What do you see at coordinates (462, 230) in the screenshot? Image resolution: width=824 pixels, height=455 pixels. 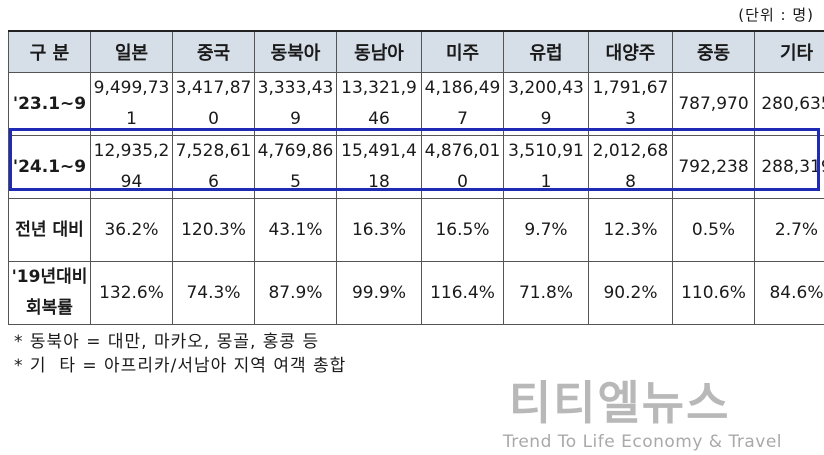 I see `table-cell: 16.5%` at bounding box center [462, 230].